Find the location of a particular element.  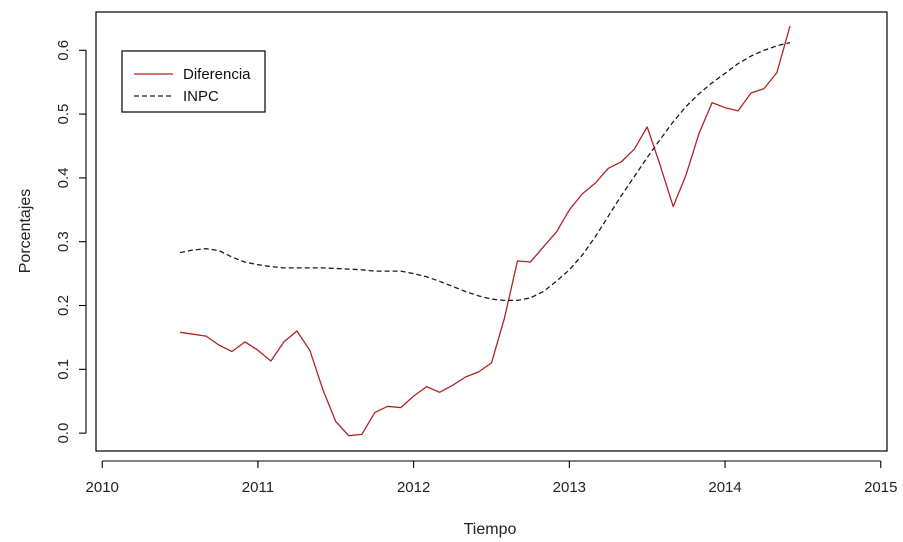

y-tick-label: 0.1 is located at coordinates (63, 369).